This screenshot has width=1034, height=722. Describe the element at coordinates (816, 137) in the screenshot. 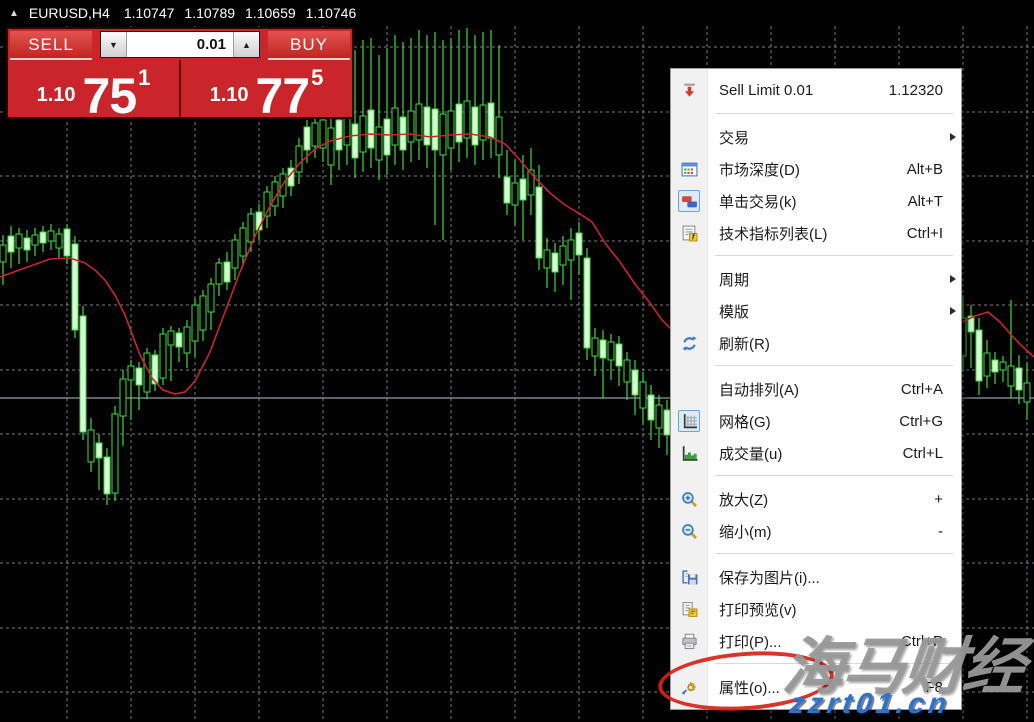

I see `menu-item-trade: 交易` at that location.